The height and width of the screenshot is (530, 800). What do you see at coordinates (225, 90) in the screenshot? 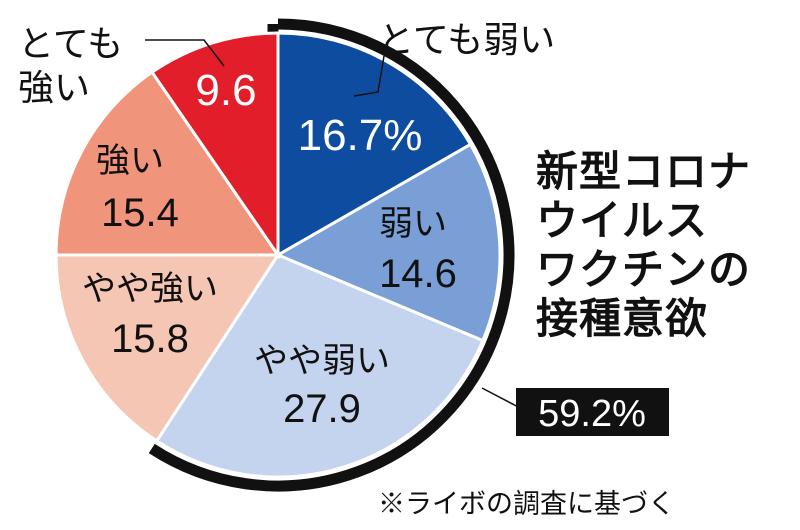
I see `slice-value-very-strong: 9.6` at bounding box center [225, 90].